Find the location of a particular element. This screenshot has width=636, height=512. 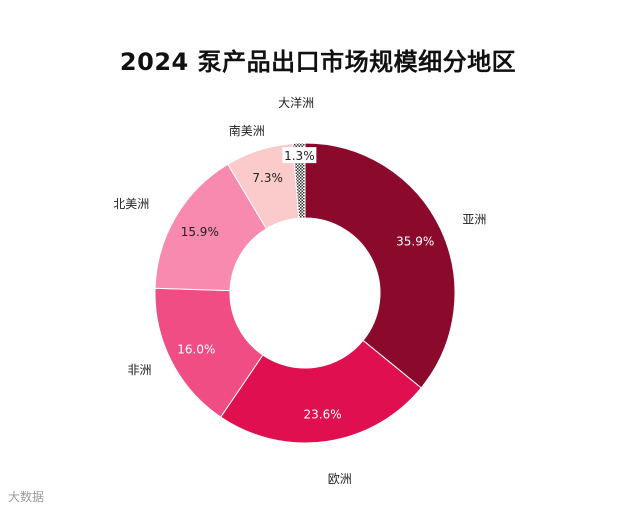

slice-value-label-3: 15.9% is located at coordinates (200, 232).